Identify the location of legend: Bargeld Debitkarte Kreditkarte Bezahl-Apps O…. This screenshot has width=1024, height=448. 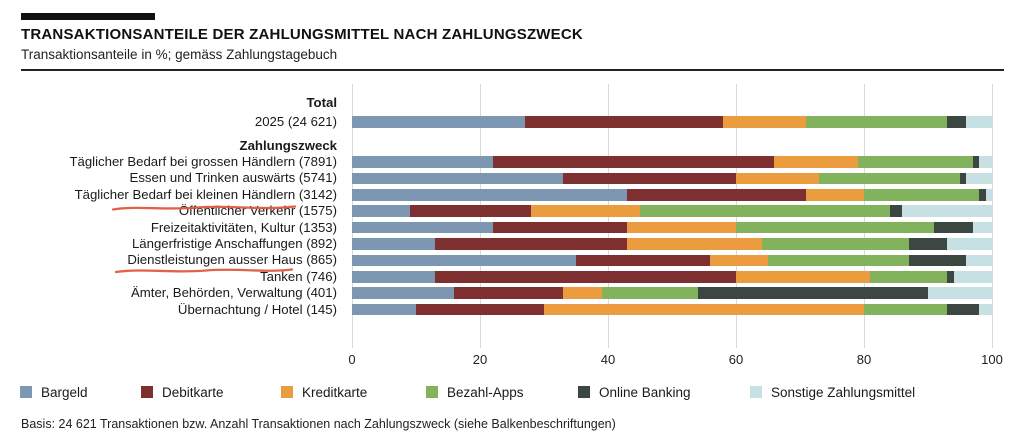
(512, 392).